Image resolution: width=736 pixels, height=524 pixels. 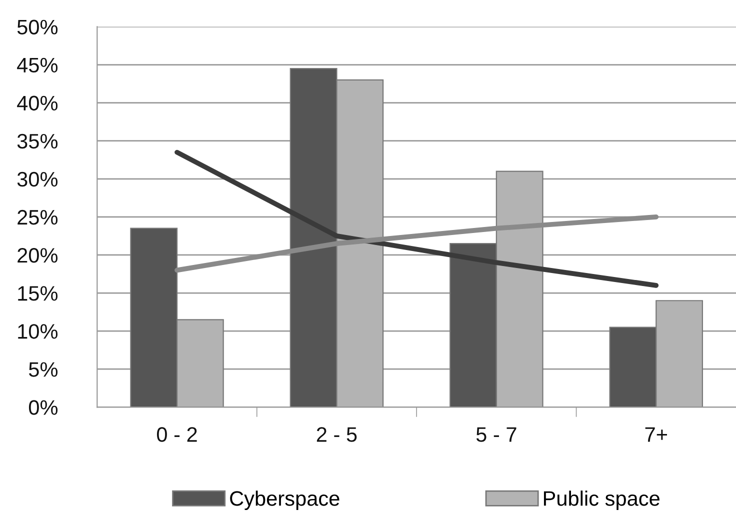 I want to click on y-tick-label: 15%, so click(x=38, y=293).